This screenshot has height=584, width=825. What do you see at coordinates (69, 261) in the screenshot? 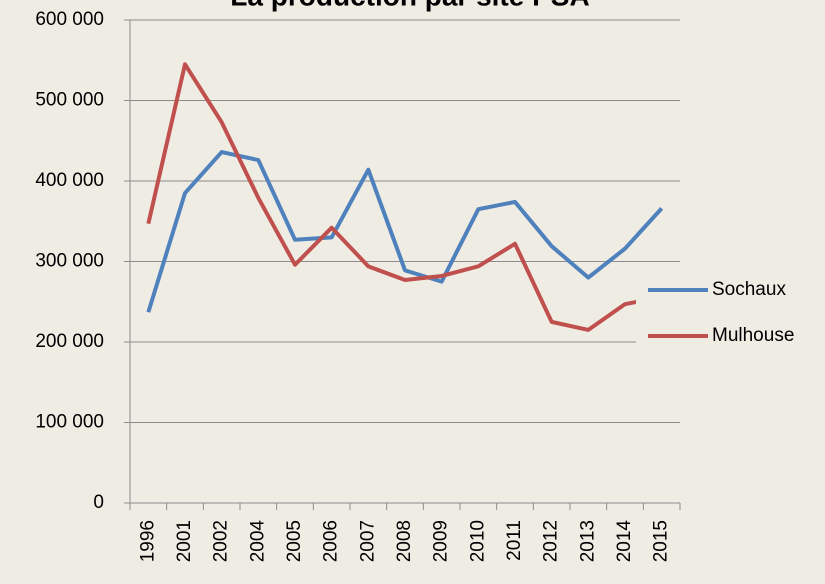
I see `y-tick-label: 300 000` at bounding box center [69, 261].